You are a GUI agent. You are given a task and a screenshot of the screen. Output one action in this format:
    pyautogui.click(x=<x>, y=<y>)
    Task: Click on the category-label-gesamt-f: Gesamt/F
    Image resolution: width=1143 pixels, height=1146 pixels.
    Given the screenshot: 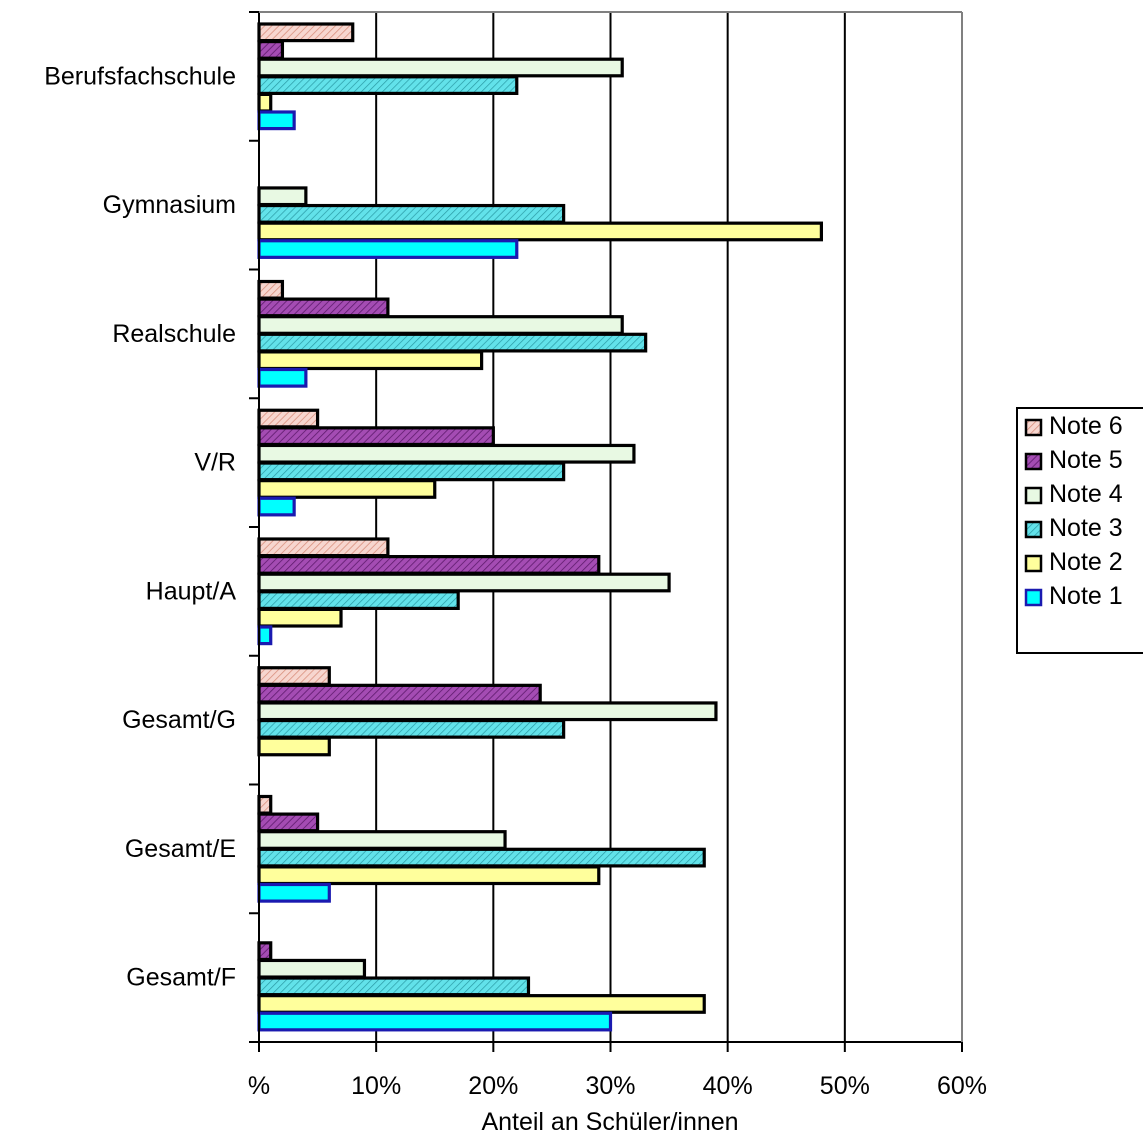 What is the action you would take?
    pyautogui.click(x=181, y=978)
    